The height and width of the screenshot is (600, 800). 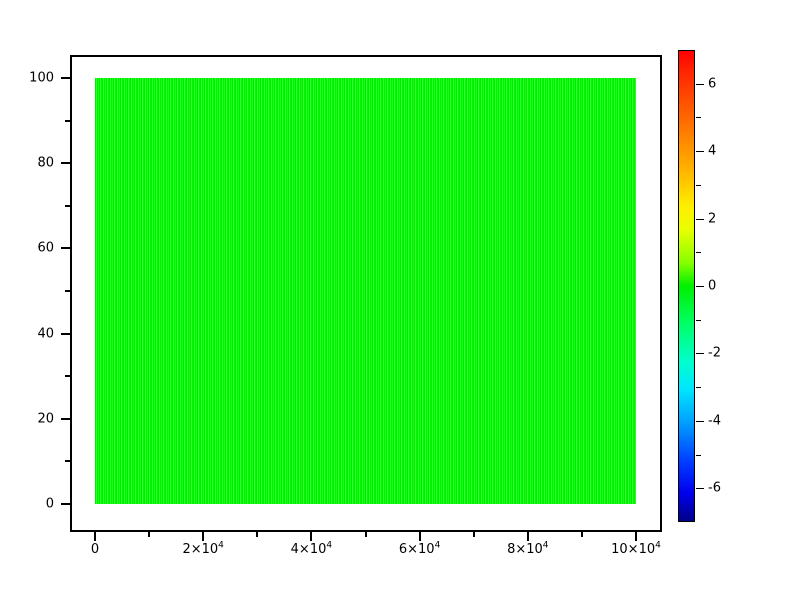 What do you see at coordinates (686, 286) in the screenshot?
I see `colorbar-gradient` at bounding box center [686, 286].